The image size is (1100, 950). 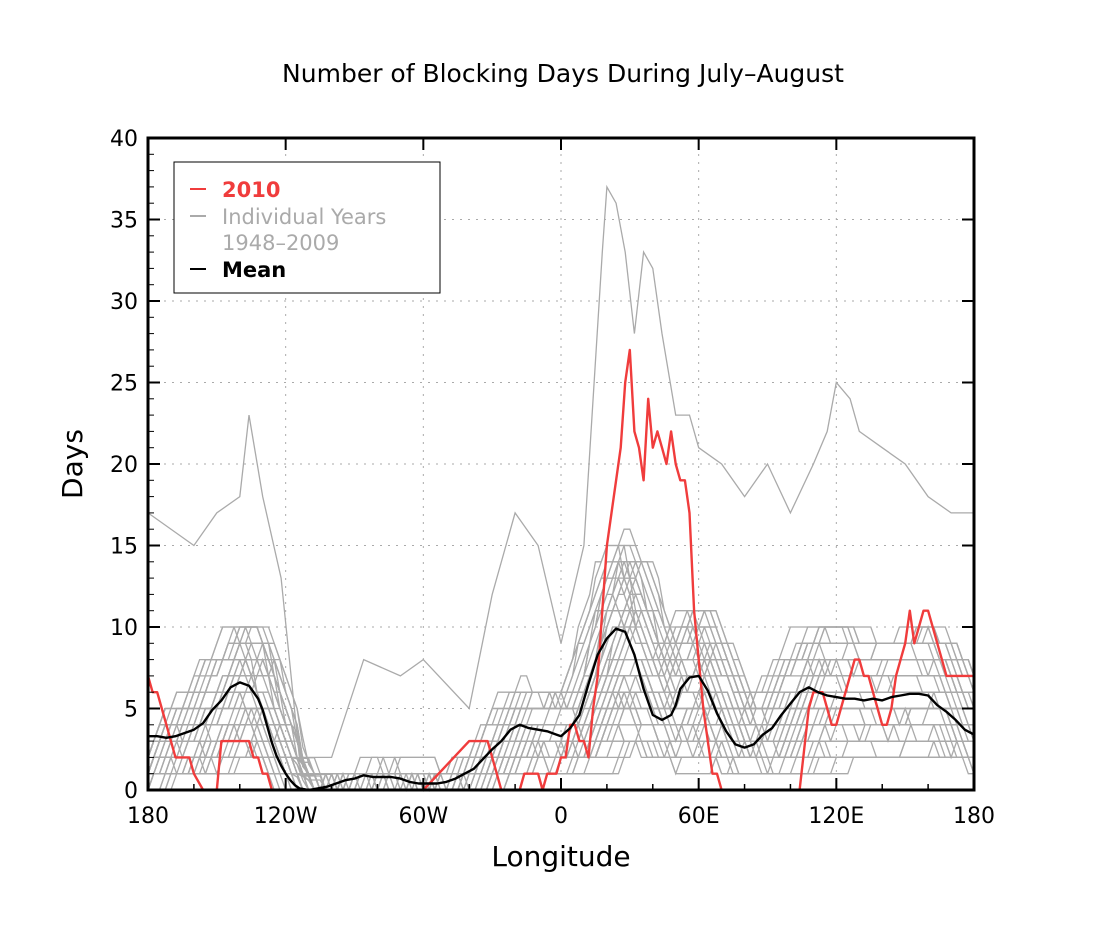 I want to click on legend-label-mean: Mean, so click(x=254, y=270).